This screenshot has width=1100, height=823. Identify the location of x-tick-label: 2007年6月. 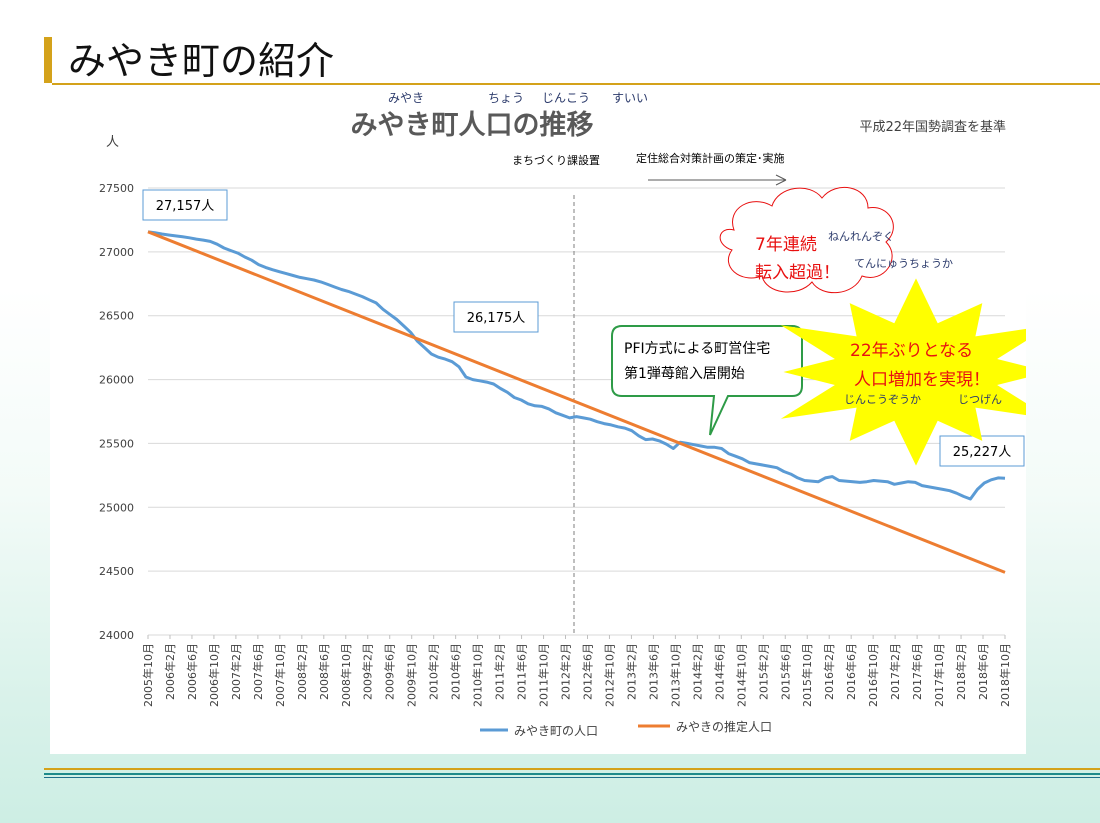
(258, 671).